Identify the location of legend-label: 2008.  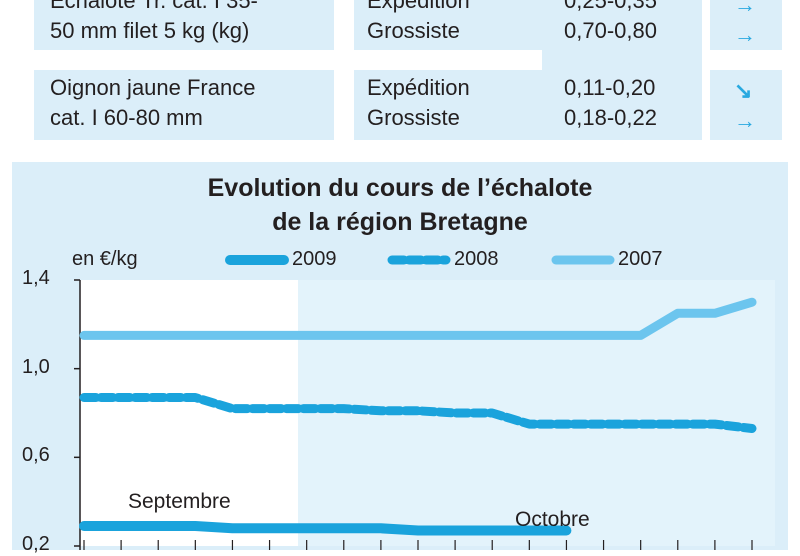
(476, 259).